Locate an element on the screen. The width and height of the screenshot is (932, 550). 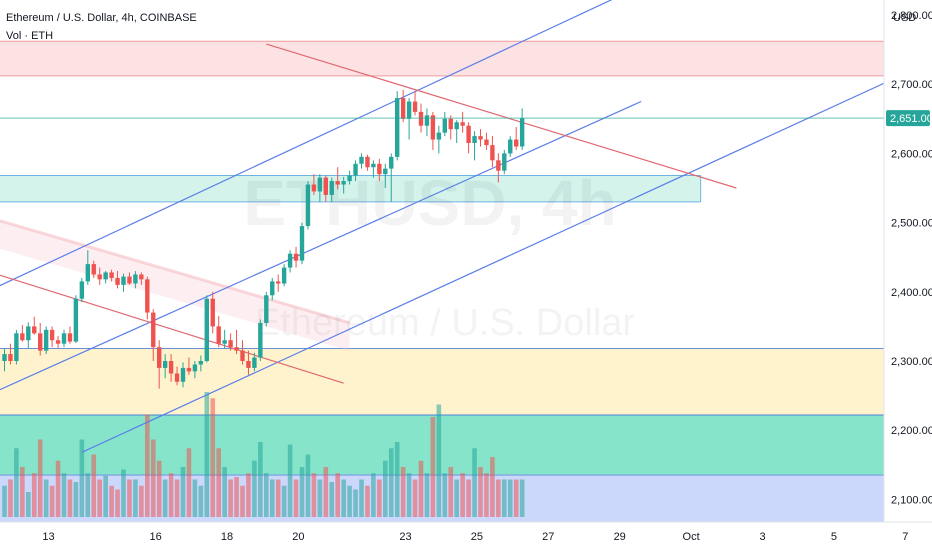
symbol-watermark: ETHUSD, 4h Ethereum / U.S. Dollar is located at coordinates (439, 255).